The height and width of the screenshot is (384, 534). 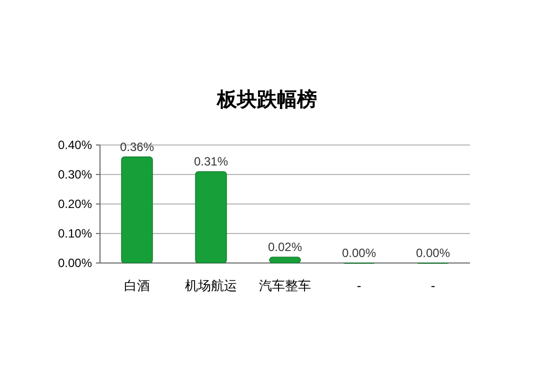 What do you see at coordinates (75, 263) in the screenshot?
I see `y-tick-label: 0.00%` at bounding box center [75, 263].